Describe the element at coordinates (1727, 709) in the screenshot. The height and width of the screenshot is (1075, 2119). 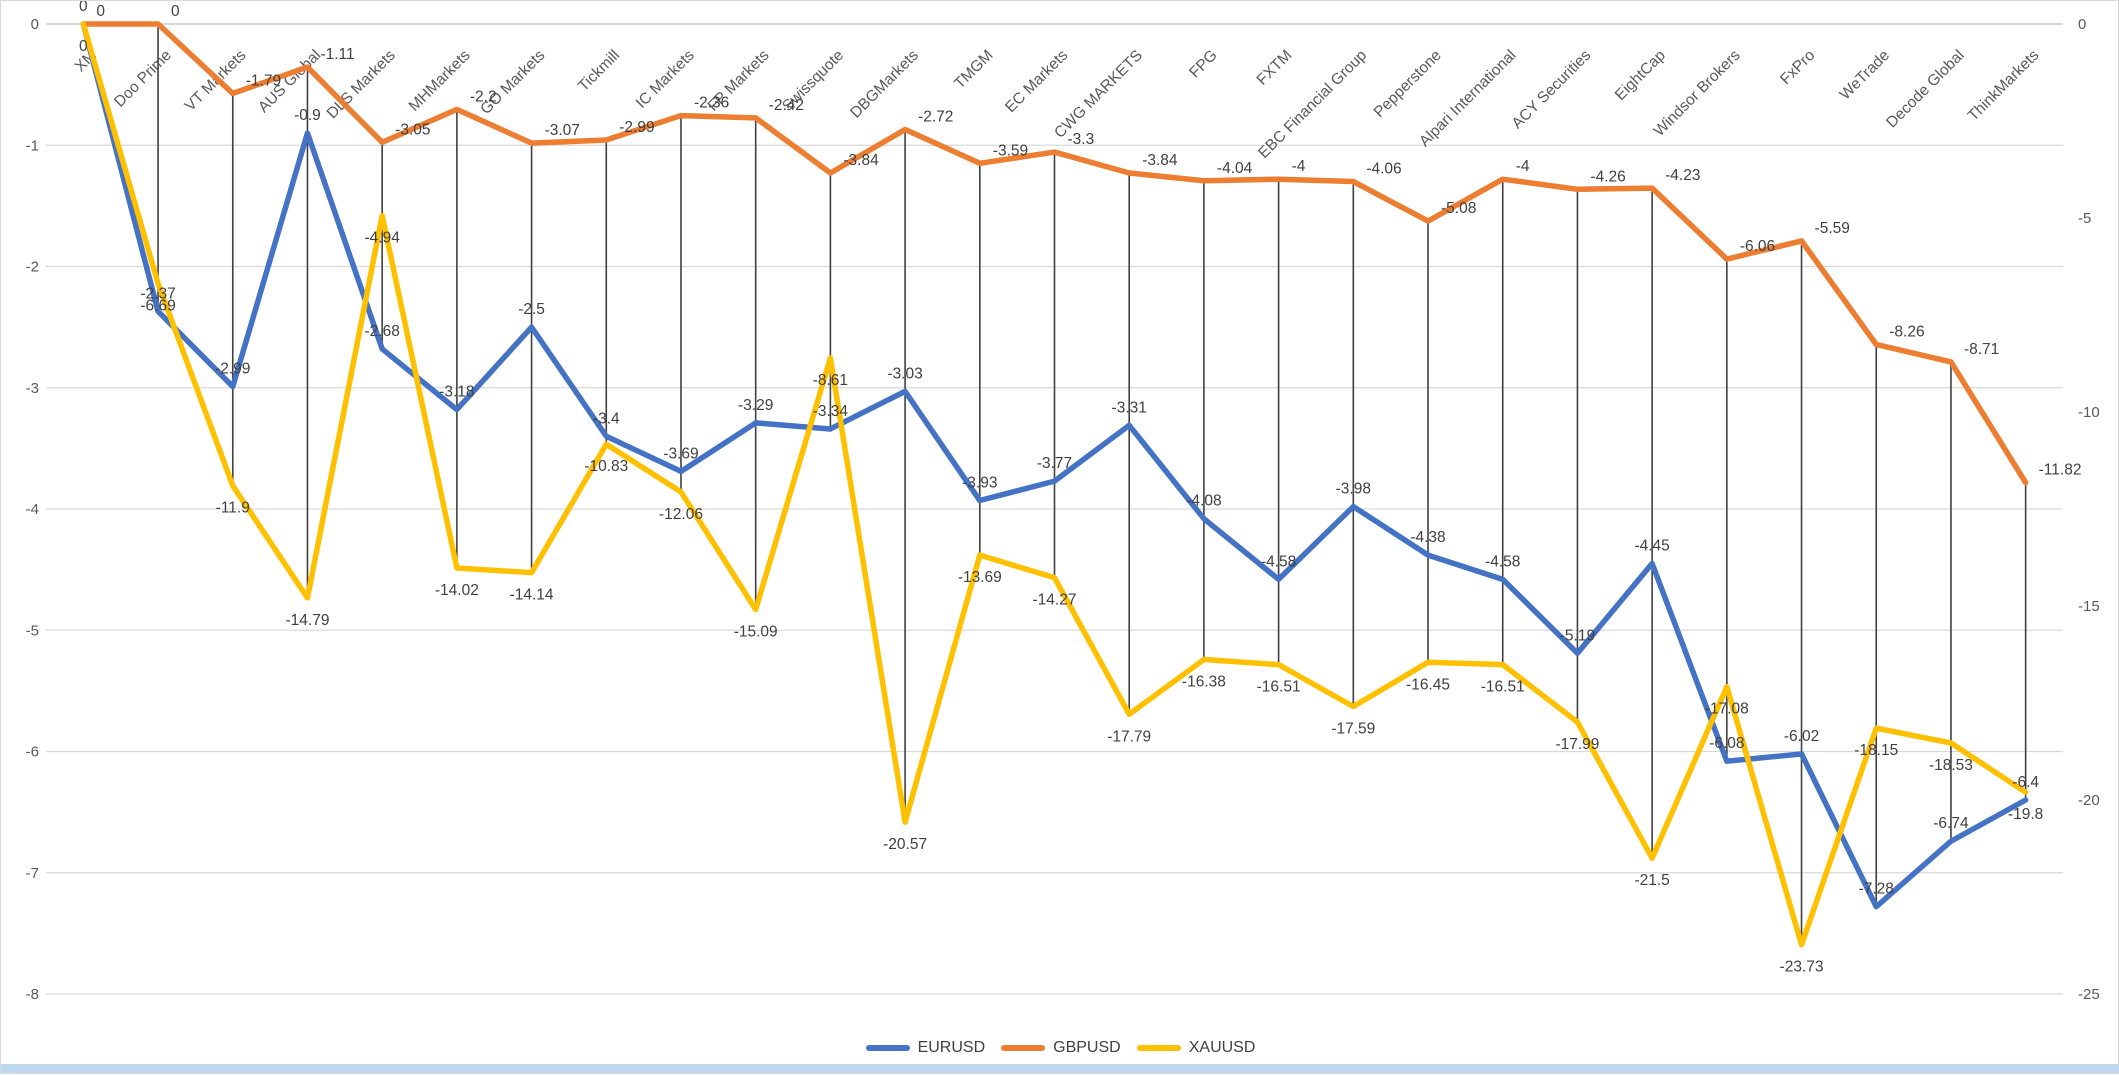
I see `data-label-XAUUSD: -17.08` at that location.